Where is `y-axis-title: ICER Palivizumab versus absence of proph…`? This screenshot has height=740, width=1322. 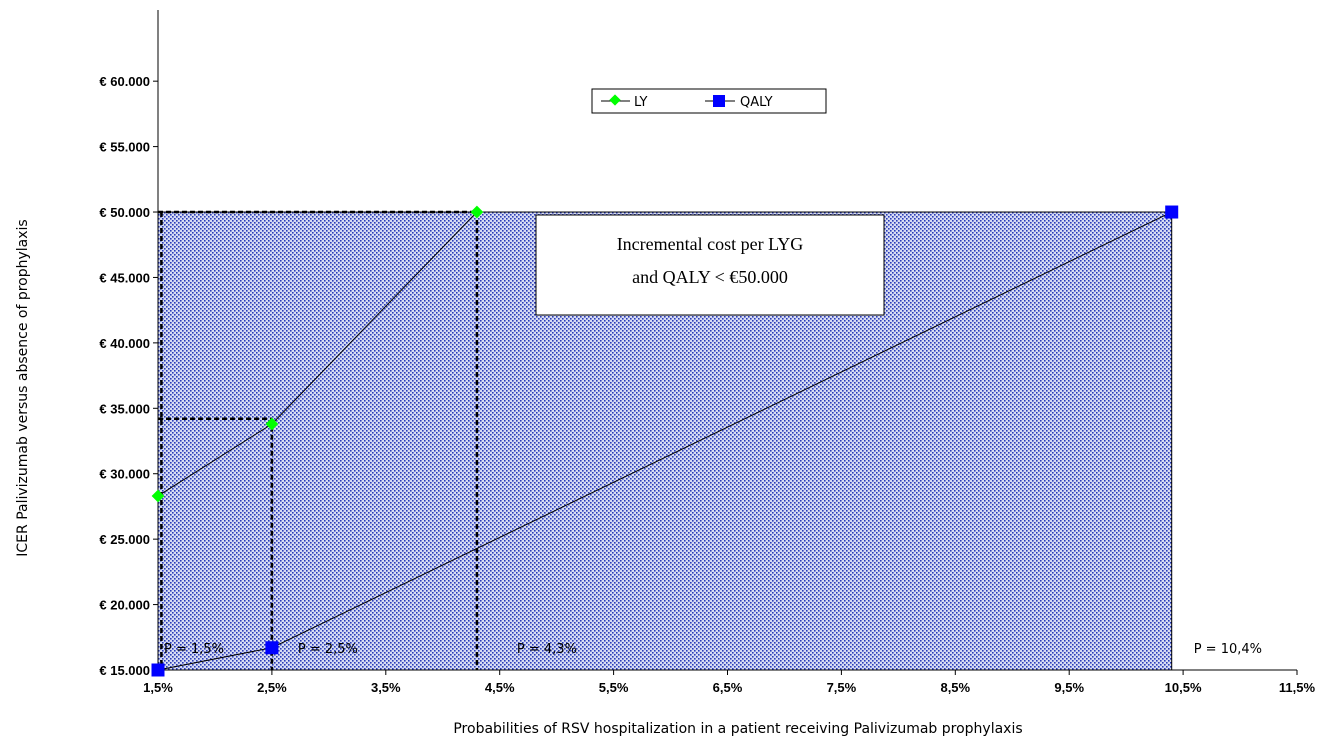
y-axis-title: ICER Palivizumab versus absence of proph… is located at coordinates (23, 387).